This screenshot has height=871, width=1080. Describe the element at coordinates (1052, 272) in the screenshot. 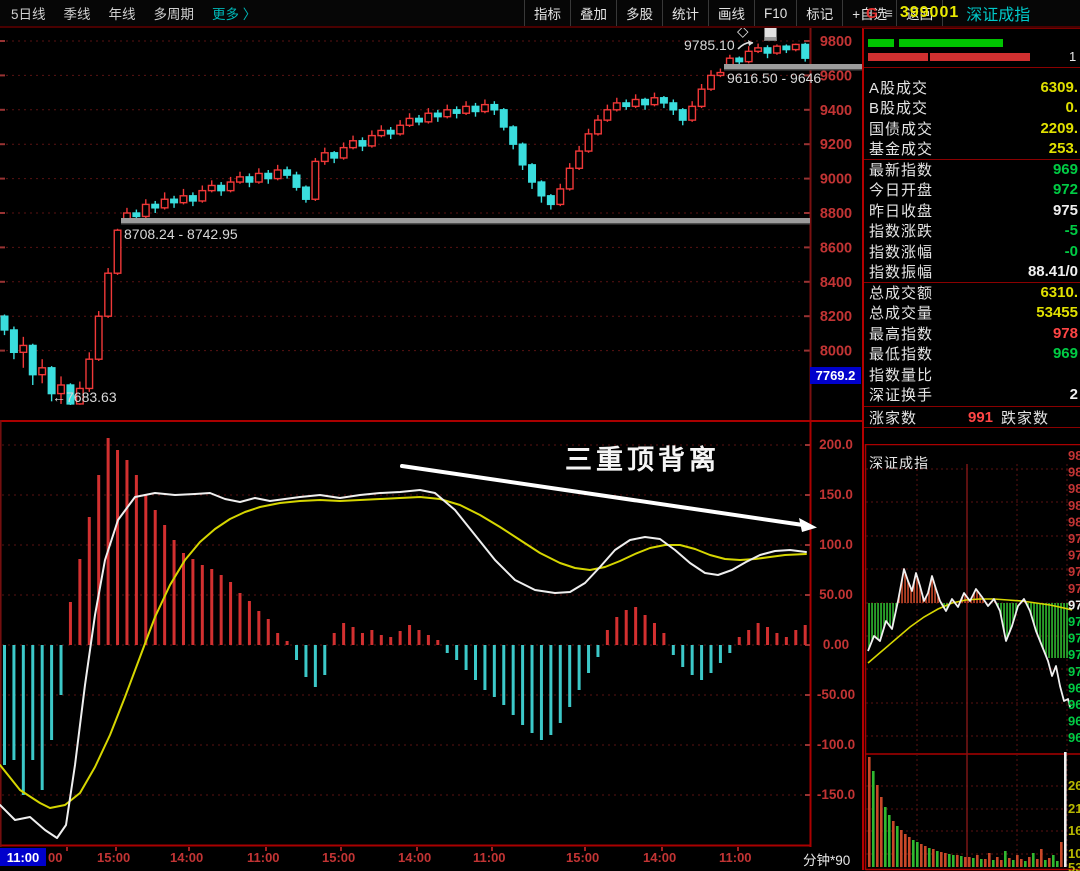

I see `stat-value: 88.41/0` at that location.